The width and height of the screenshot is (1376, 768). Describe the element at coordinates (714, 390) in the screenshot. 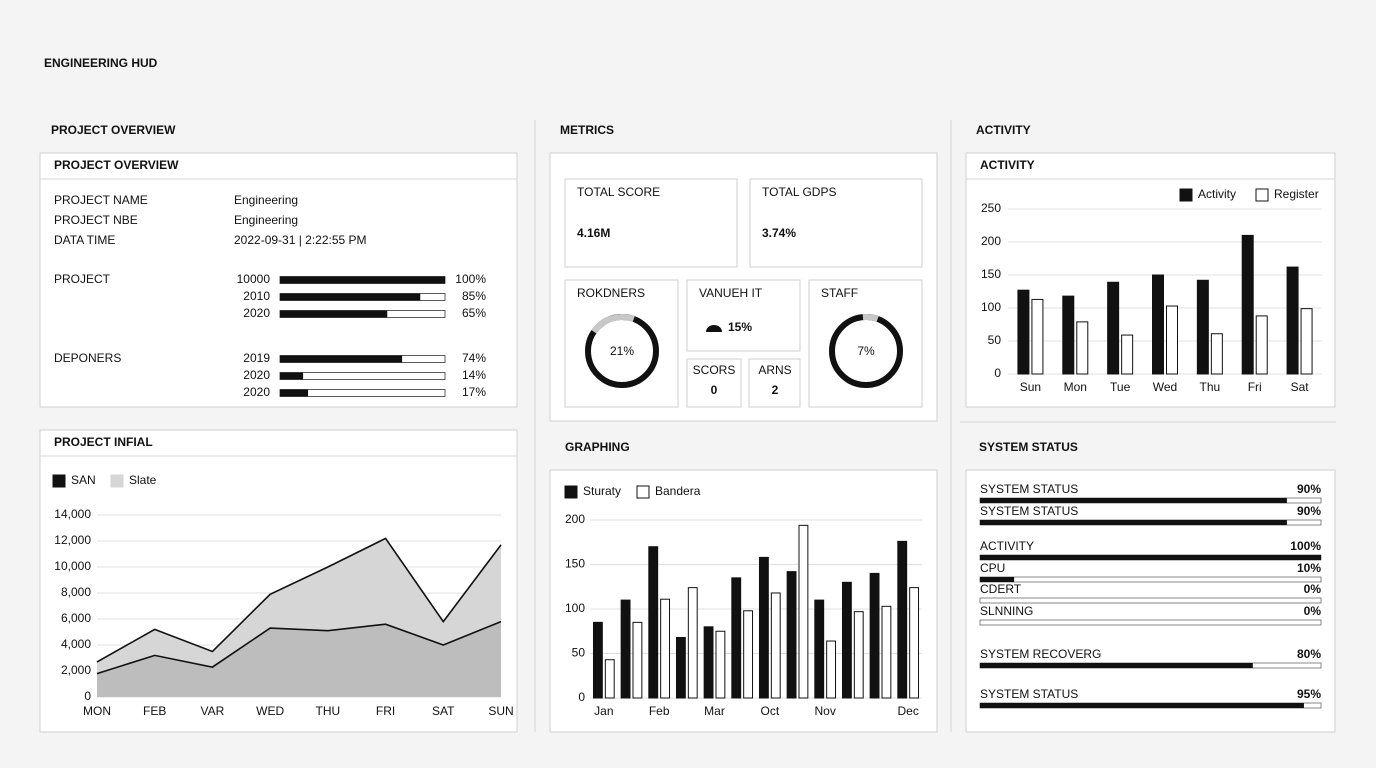

I see `small-value: 0` at that location.